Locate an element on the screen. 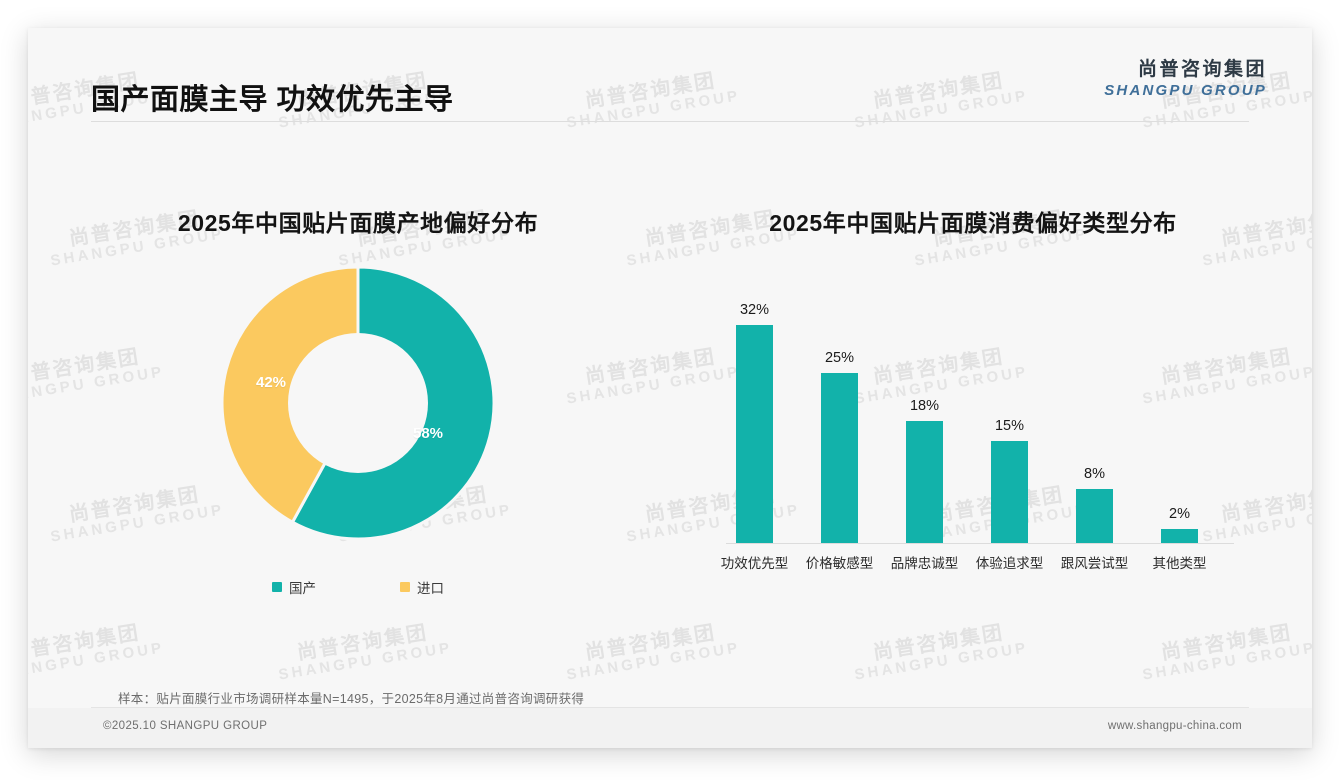 The height and width of the screenshot is (780, 1340). bar-value-label: 2% is located at coordinates (1179, 514).